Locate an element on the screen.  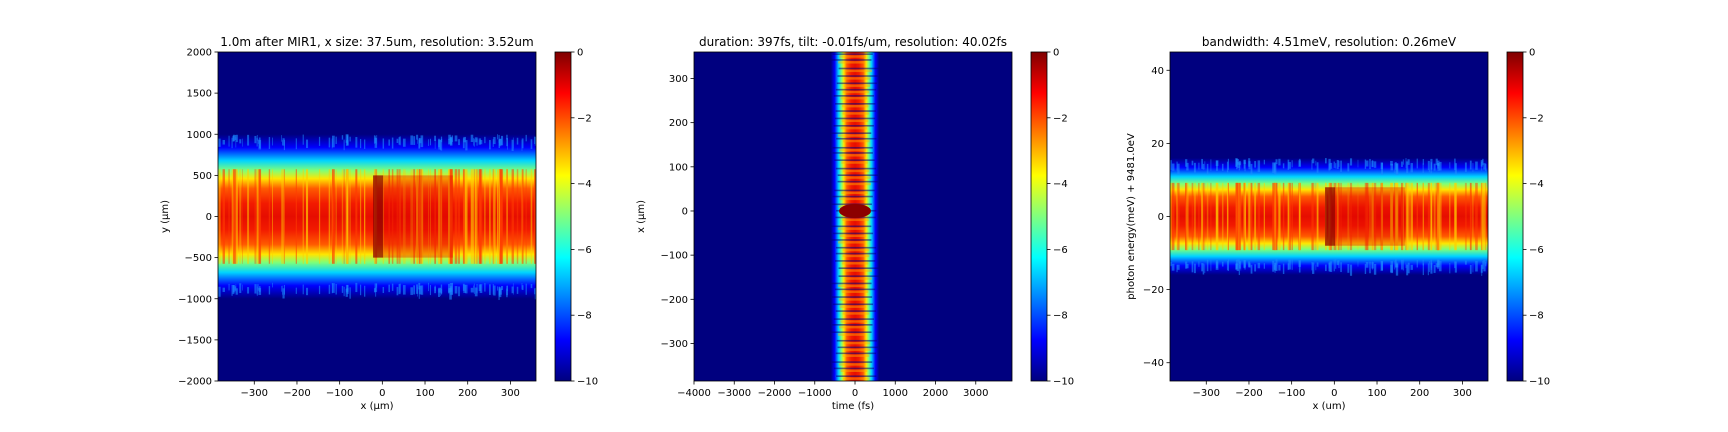
axes-frame is located at coordinates (853, 216).